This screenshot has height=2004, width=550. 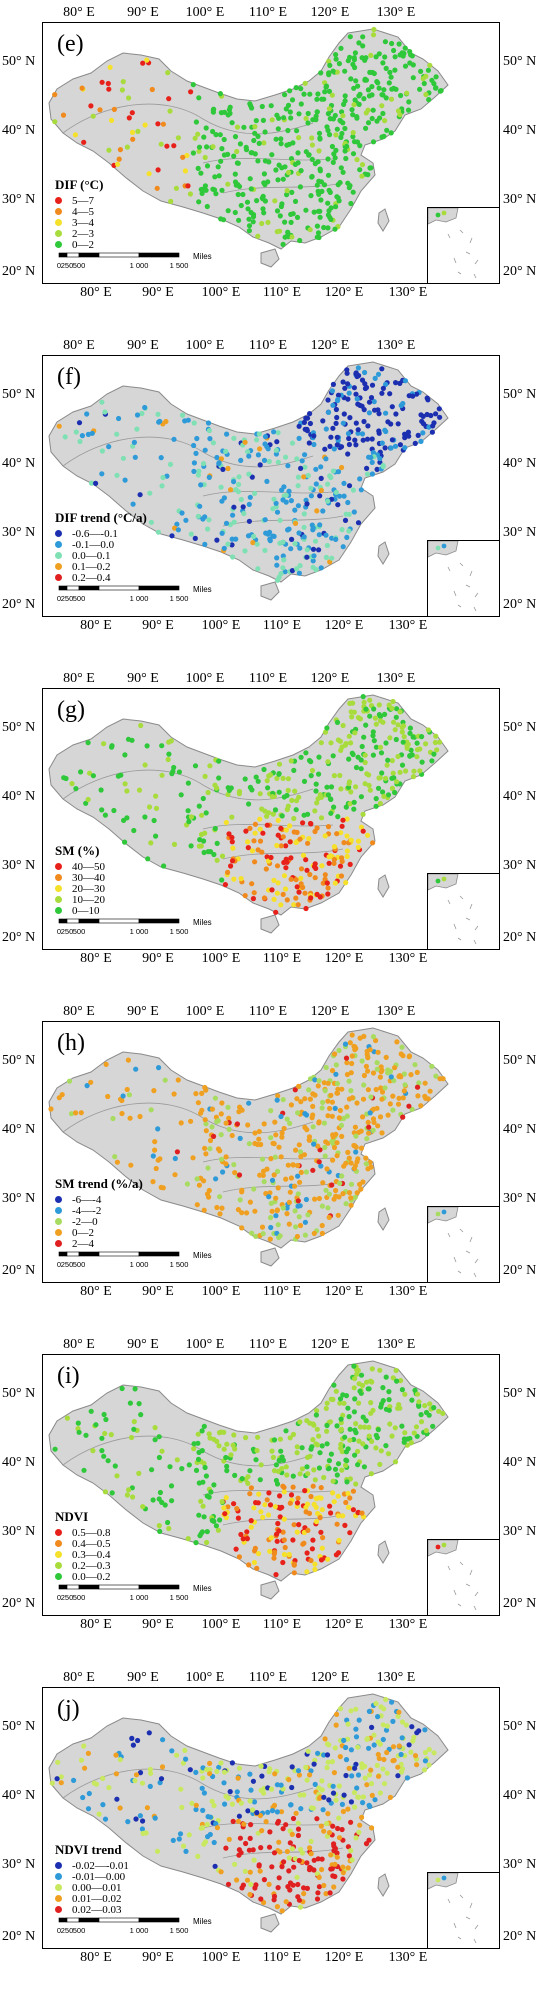 What do you see at coordinates (19, 61) in the screenshot?
I see `latitude-tick-left: 50° N` at bounding box center [19, 61].